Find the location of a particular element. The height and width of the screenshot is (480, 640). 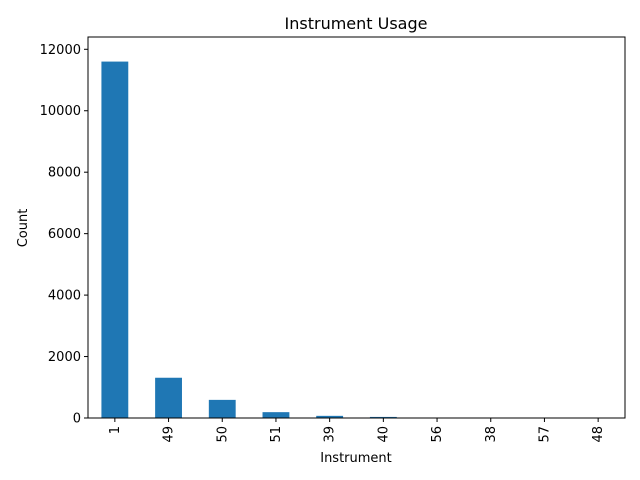

x-tick-label: 56 is located at coordinates (437, 434).